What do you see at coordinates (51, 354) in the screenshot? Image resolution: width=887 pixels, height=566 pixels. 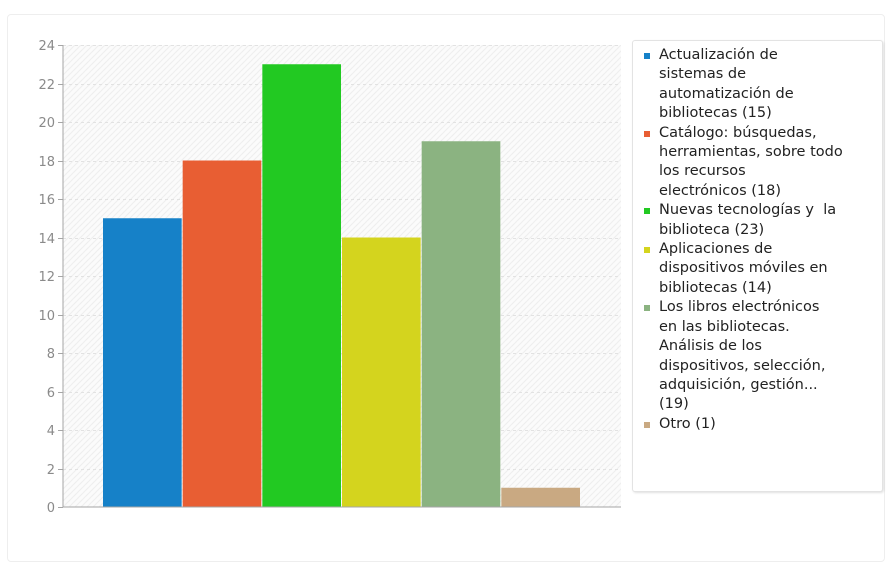 I see `y-tick-label: 8` at bounding box center [51, 354].